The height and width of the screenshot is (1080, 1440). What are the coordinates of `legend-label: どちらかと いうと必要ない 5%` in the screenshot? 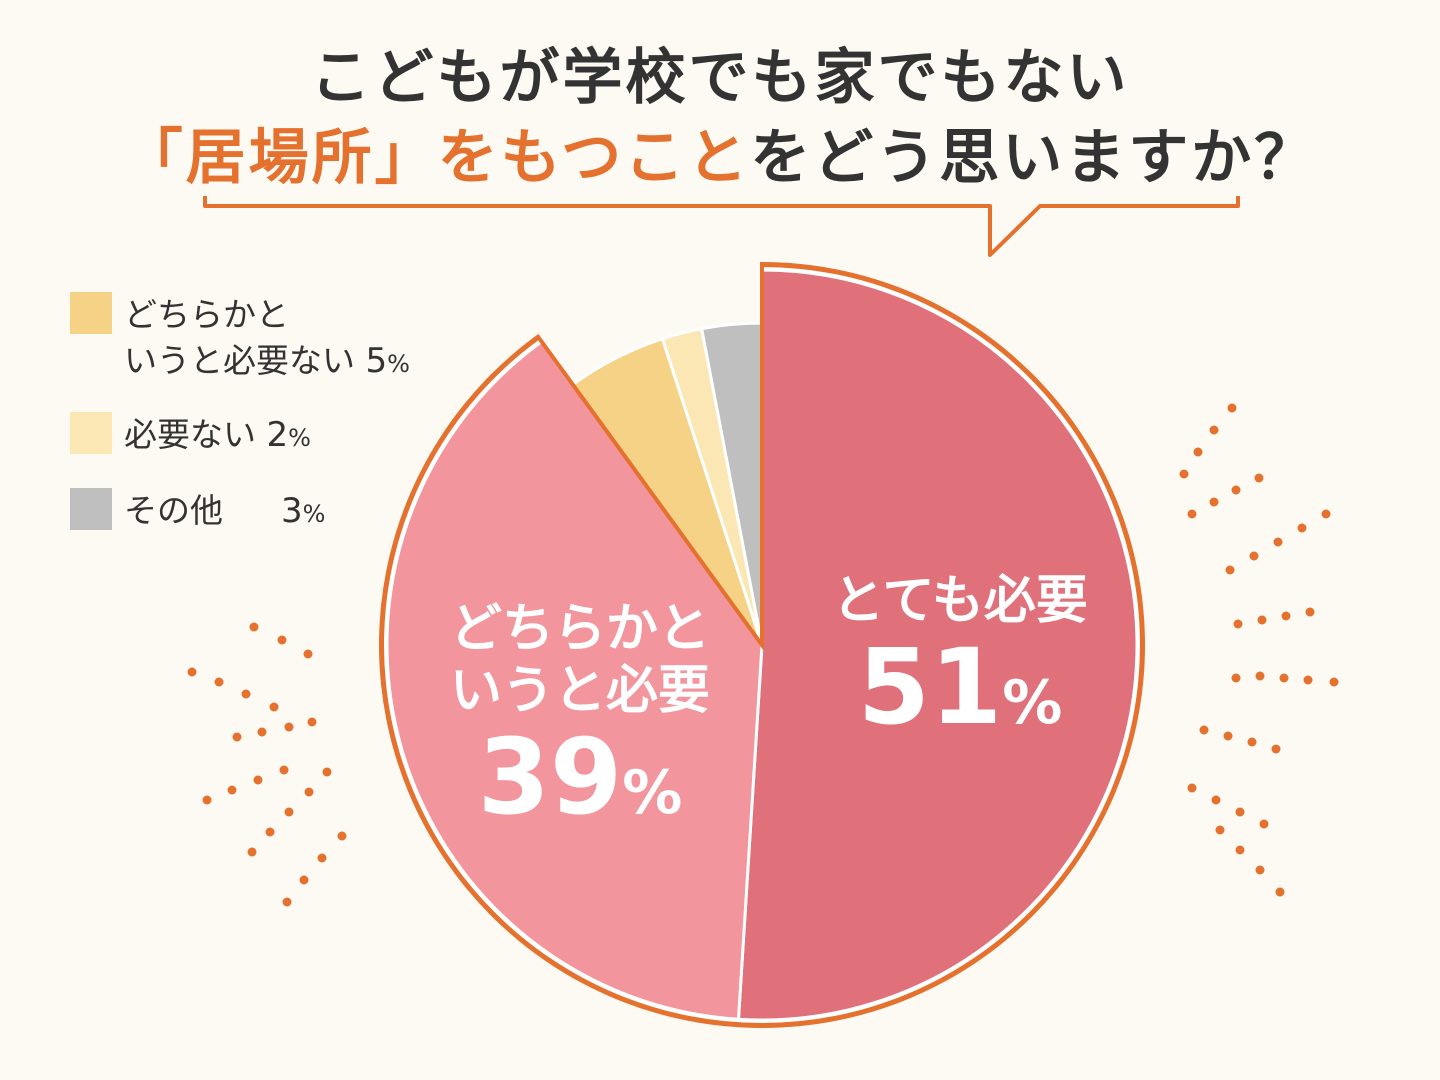 It's located at (267, 339).